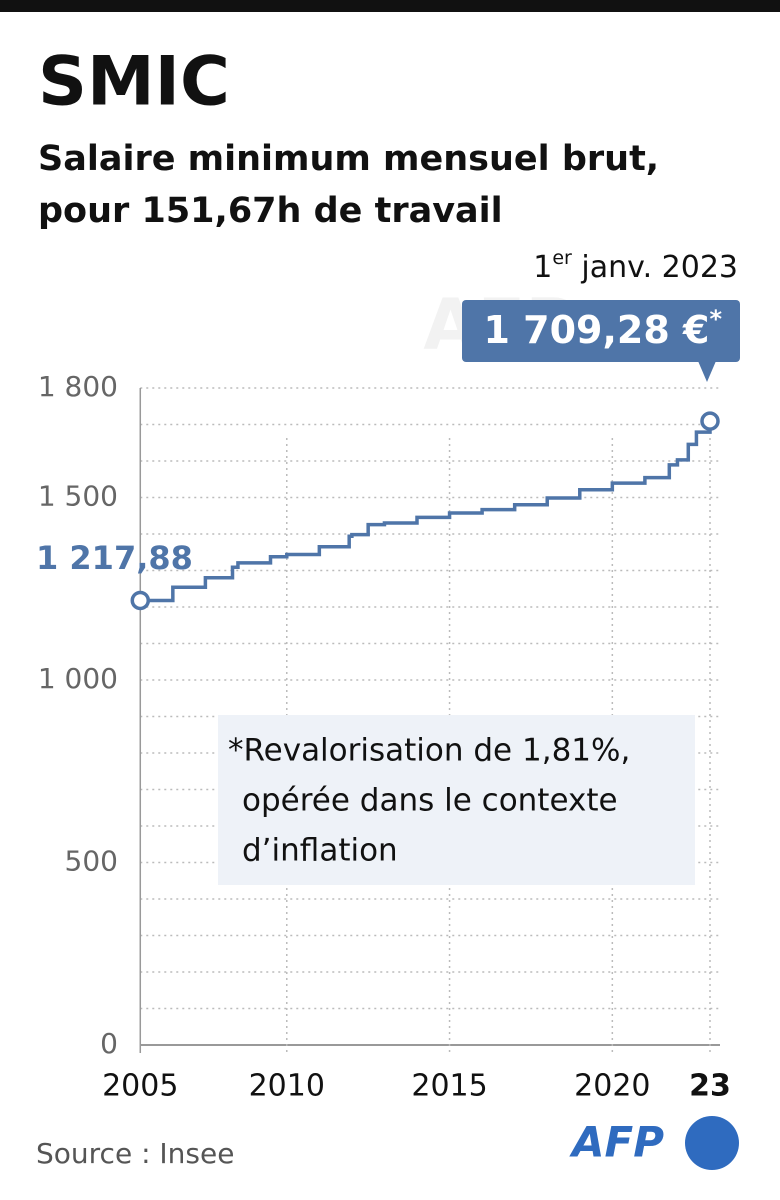 This screenshot has width=780, height=1200. Describe the element at coordinates (78, 496) in the screenshot. I see `y-tick-label: 1 500` at that location.